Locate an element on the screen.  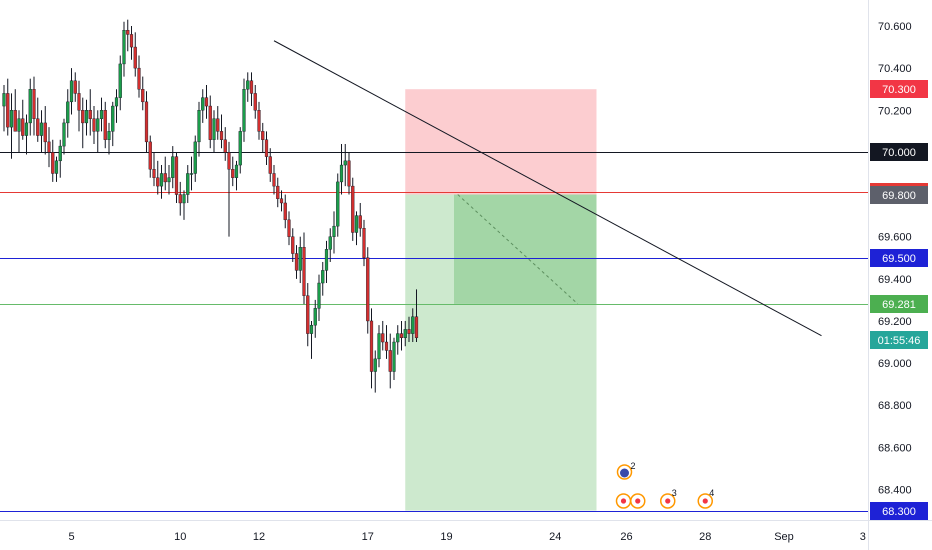
svg-text: 01:55:46 is located at coordinates (899, 341).